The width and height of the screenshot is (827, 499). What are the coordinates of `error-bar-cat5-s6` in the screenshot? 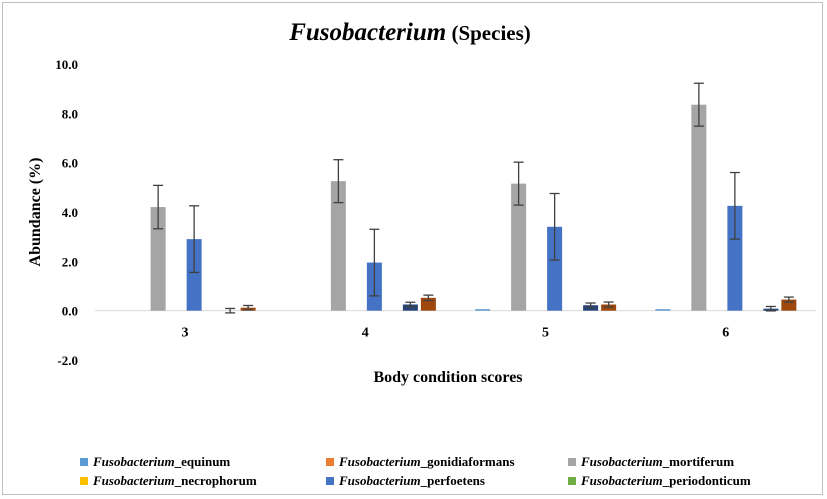 It's located at (590, 305).